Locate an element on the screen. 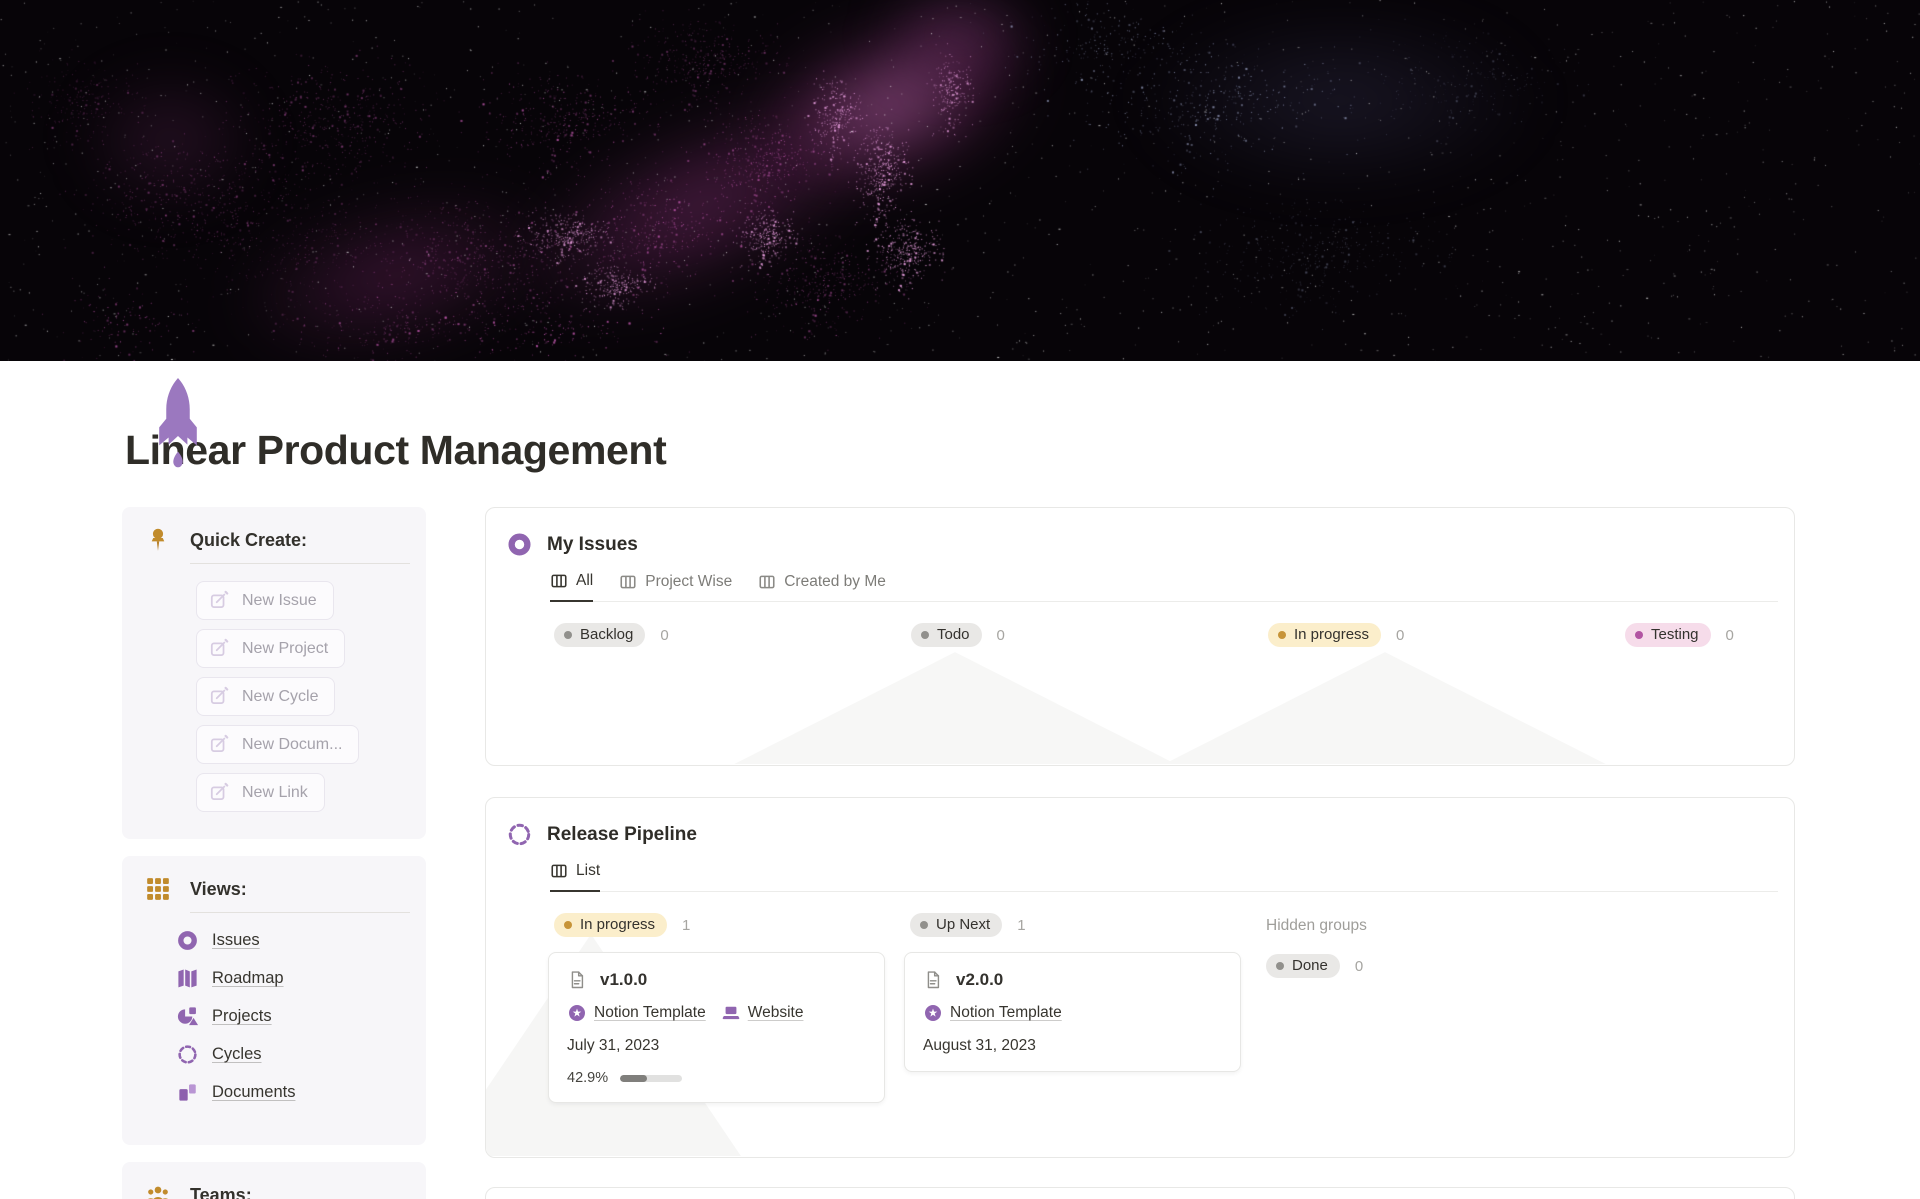  tab-label: Created by Me is located at coordinates (835, 581).